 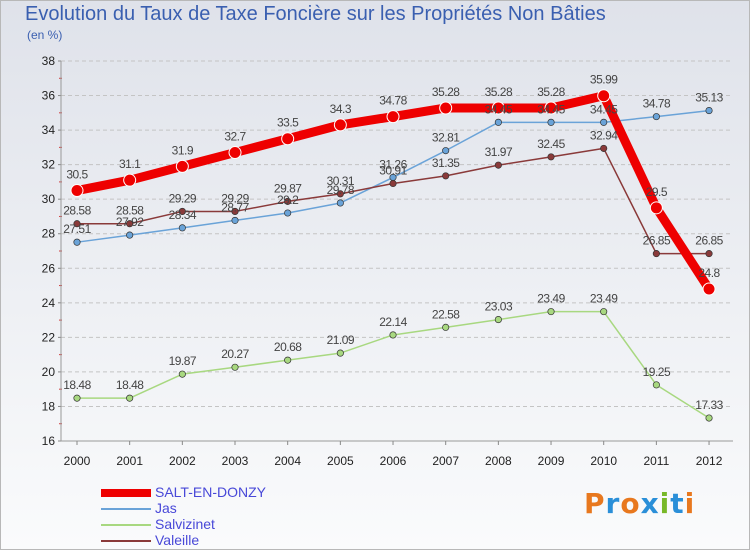 I want to click on data-label-salvizinet: 20.27, so click(x=235, y=354).